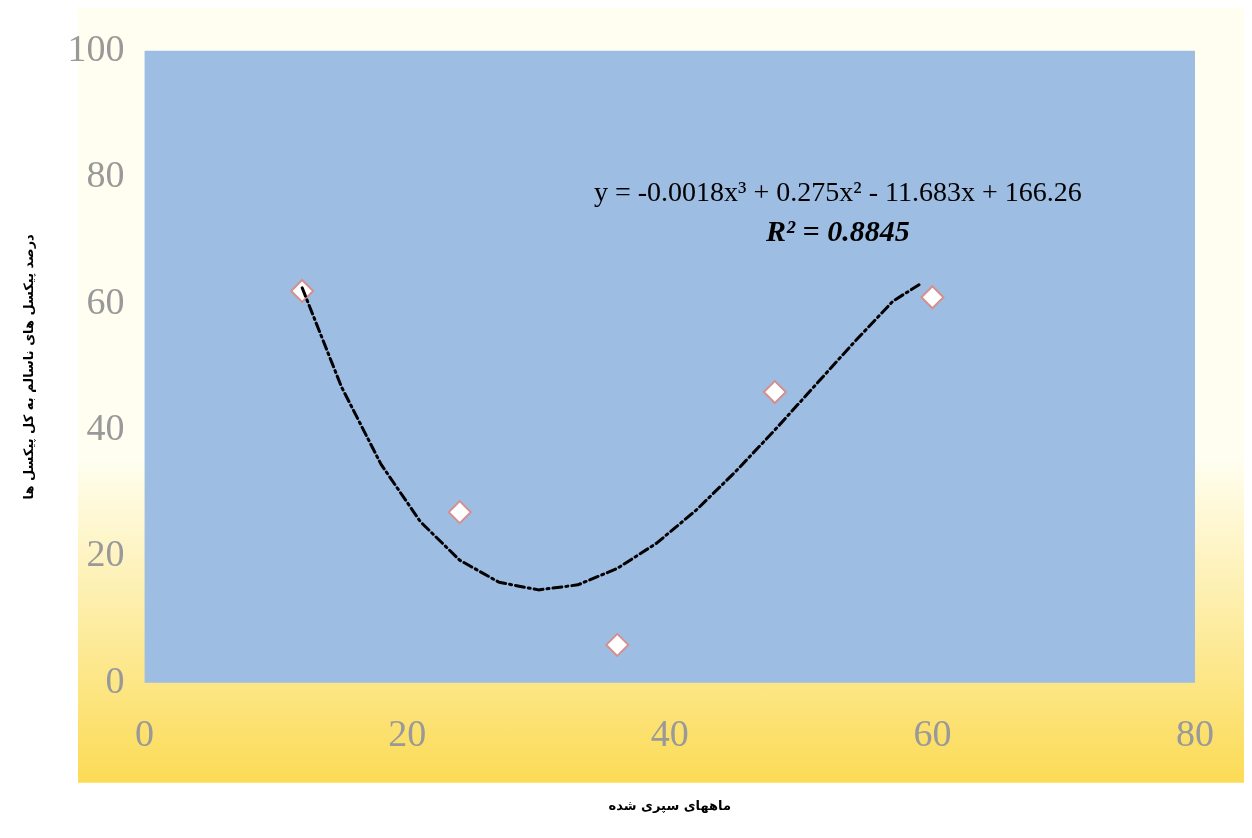 Image resolution: width=1252 pixels, height=838 pixels. I want to click on y-tick-label: 60, so click(105, 300).